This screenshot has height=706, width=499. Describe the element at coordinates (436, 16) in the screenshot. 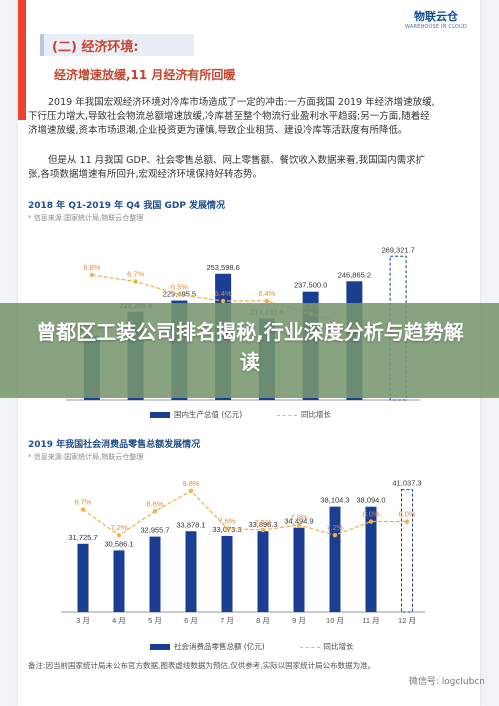

I see `logo-name: 物联云仓` at that location.